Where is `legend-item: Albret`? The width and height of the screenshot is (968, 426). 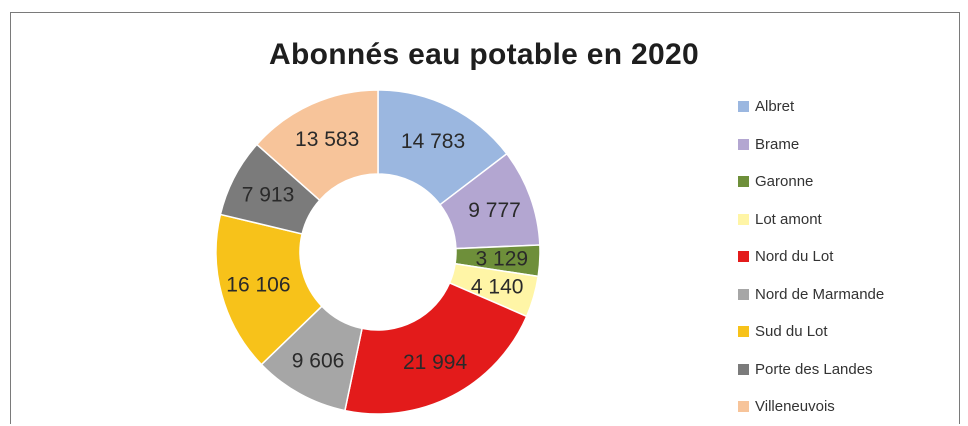
legend-item: Albret is located at coordinates (811, 107).